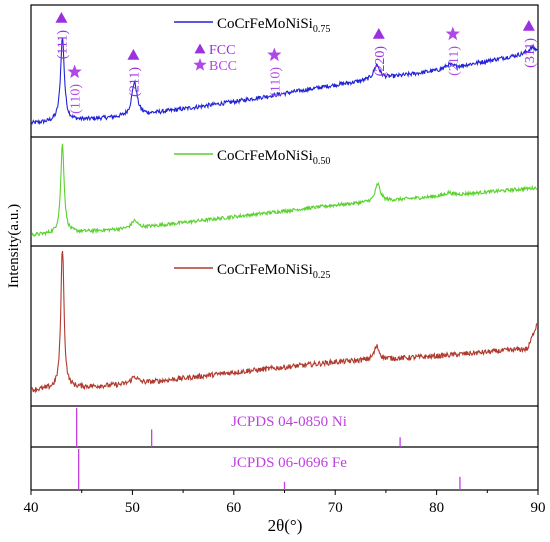  Describe the element at coordinates (273, 271) in the screenshot. I see `legend-label-3: CoCrFeMoNiSi0.25` at that location.